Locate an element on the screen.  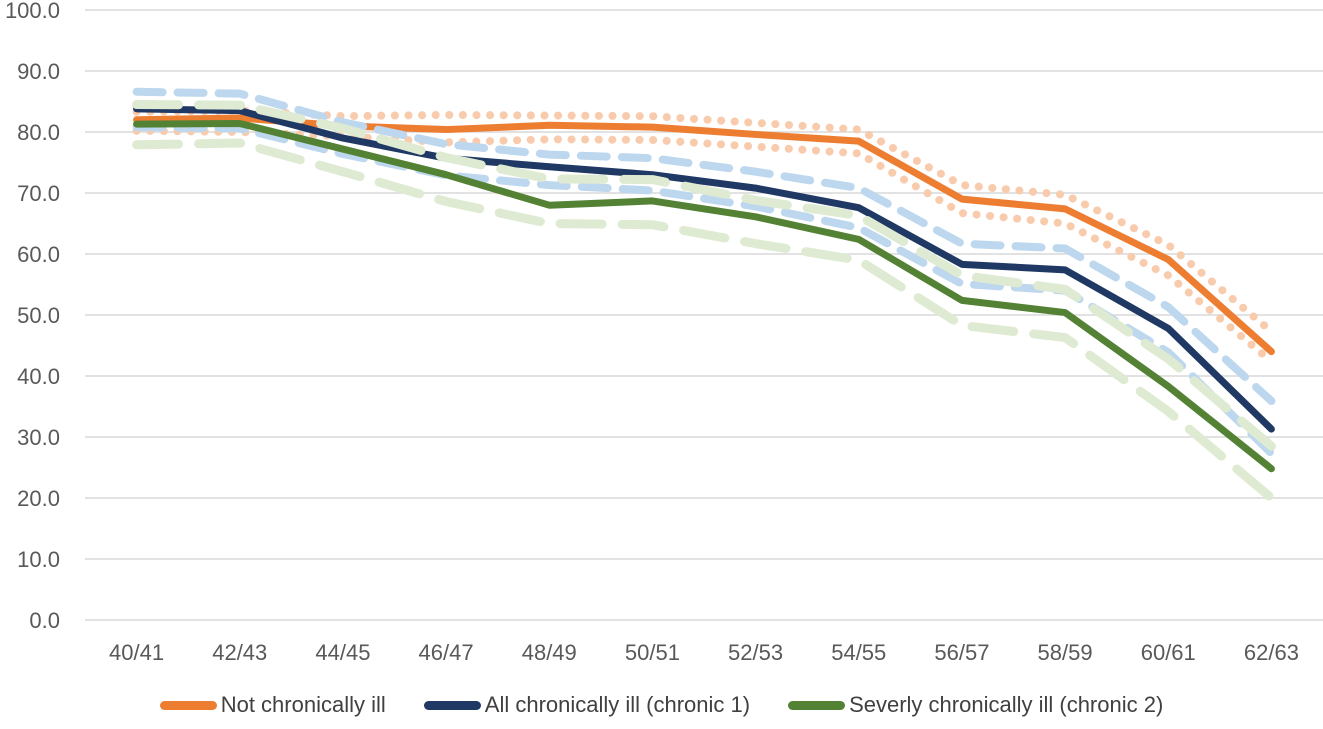
x-axis-tick-label: 62/63 is located at coordinates (1271, 652).